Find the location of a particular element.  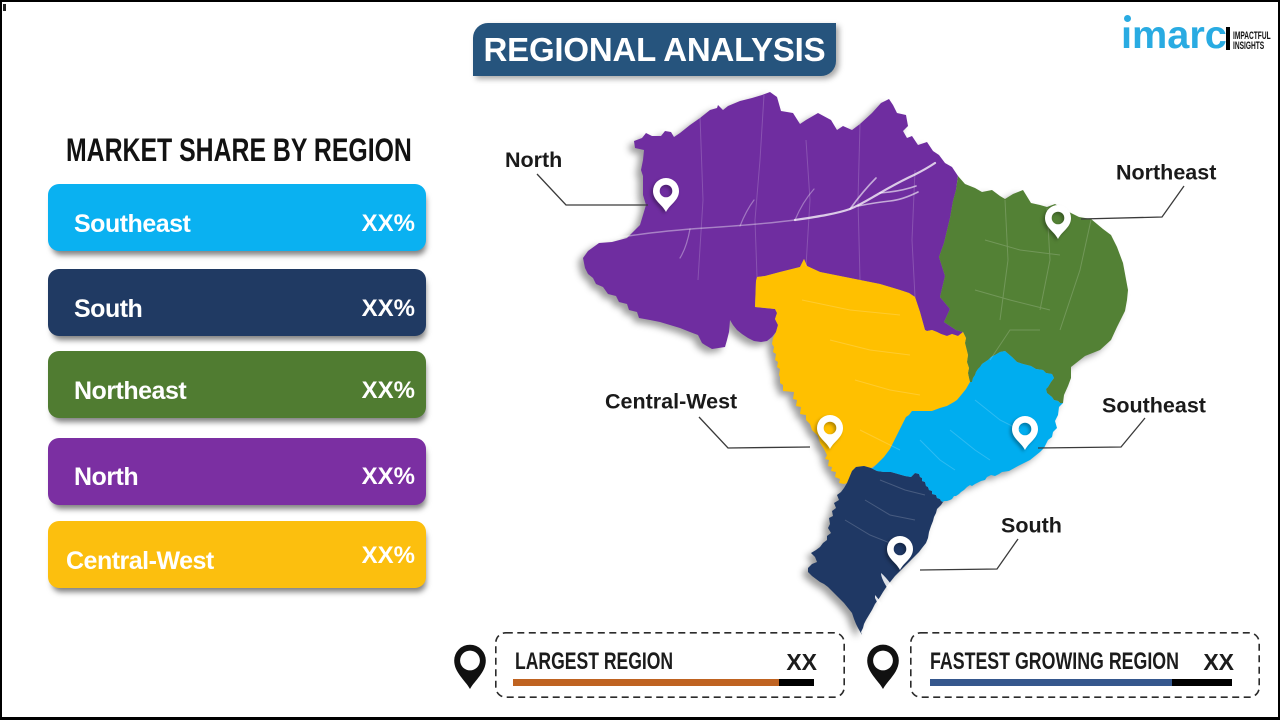

svg-text: Central-West is located at coordinates (671, 402).